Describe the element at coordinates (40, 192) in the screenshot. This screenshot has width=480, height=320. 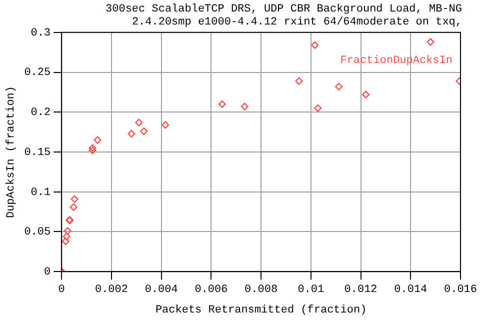
I see `y-tick-label: 0.1` at that location.